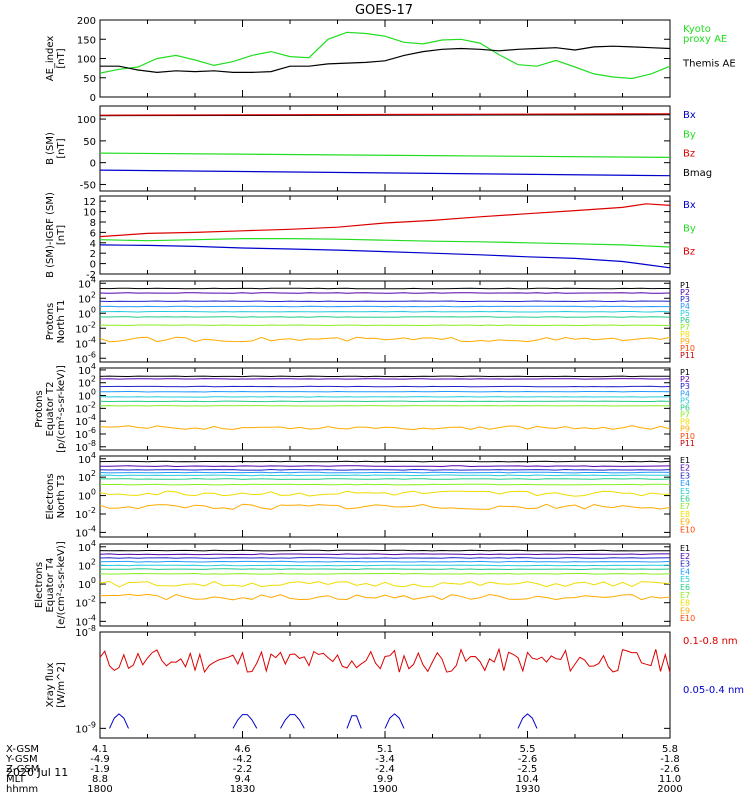  What do you see at coordinates (685, 422) in the screenshot?
I see `channel-legend-p8: P8` at bounding box center [685, 422].